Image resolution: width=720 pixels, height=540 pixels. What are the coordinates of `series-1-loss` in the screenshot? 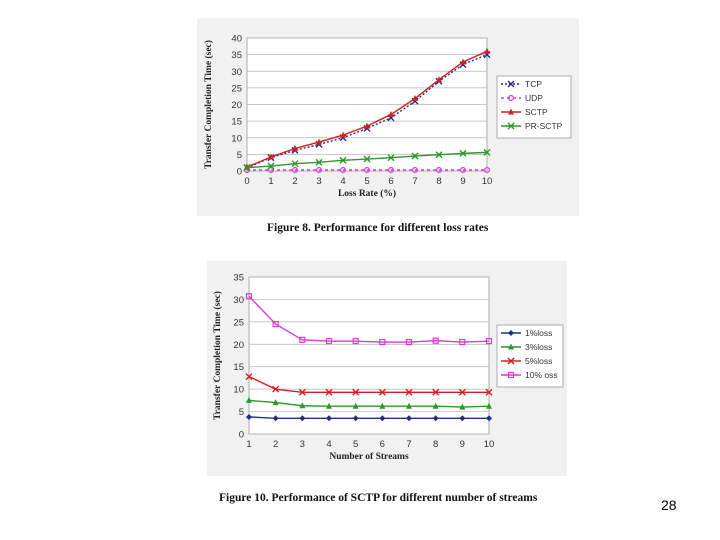 It's located at (369, 417).